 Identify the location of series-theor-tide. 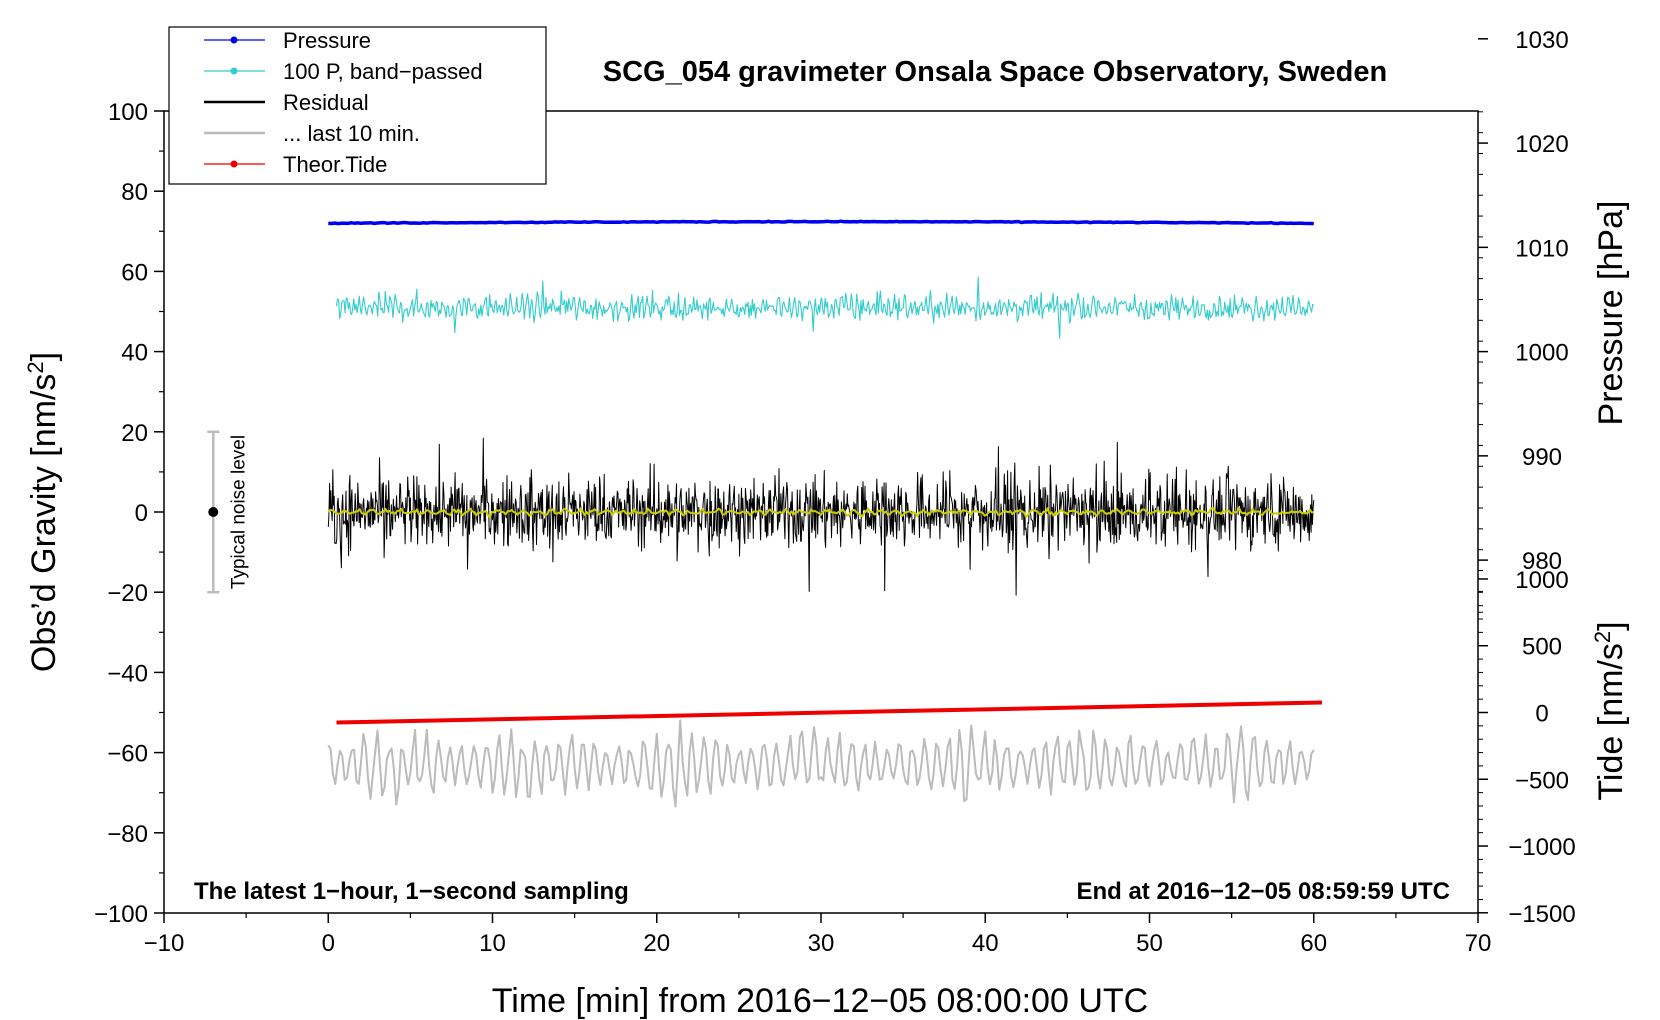
(829, 712).